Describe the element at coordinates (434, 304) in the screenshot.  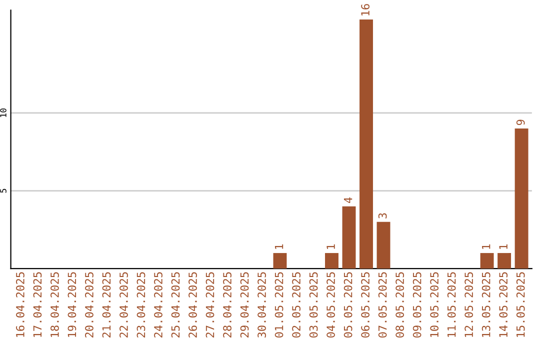
I see `x-tick-label: 10.05.2025` at that location.